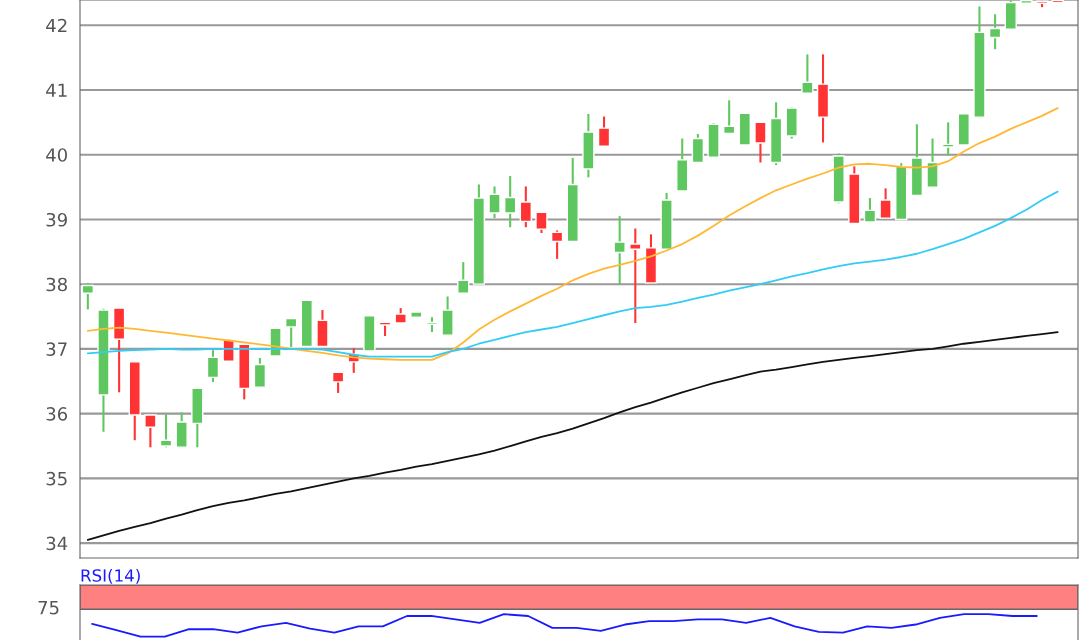 The width and height of the screenshot is (1080, 640). Describe the element at coordinates (48, 608) in the screenshot. I see `text: 75` at that location.